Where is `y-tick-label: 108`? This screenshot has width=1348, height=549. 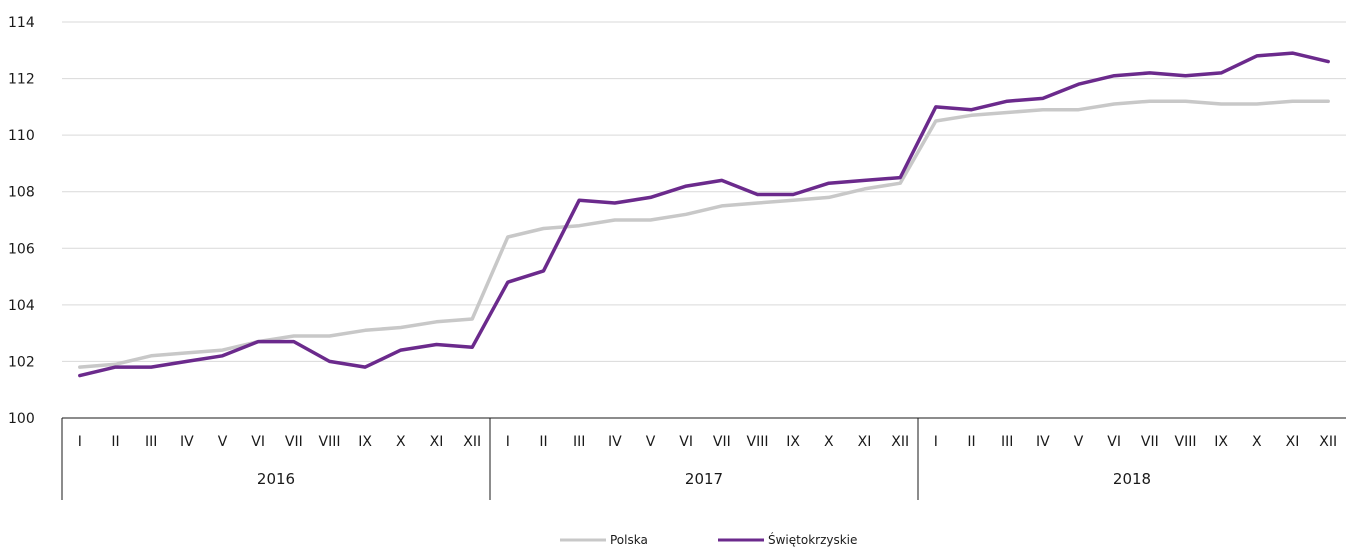
y-tick-label: 108 is located at coordinates (21, 193).